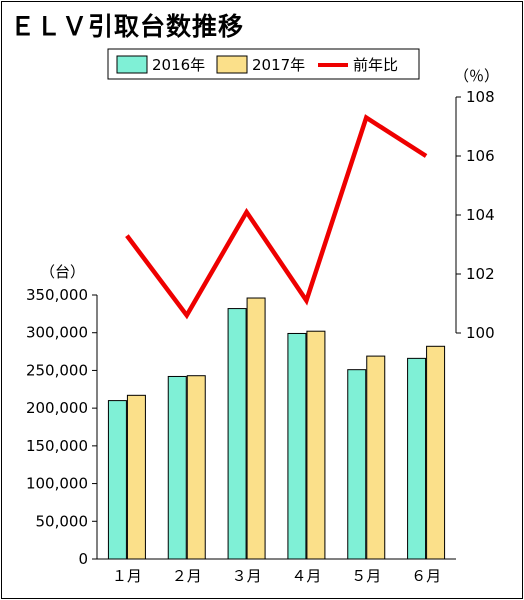 This screenshot has width=524, height=600. I want to click on right-axis-unit: （％）, so click(476, 76).